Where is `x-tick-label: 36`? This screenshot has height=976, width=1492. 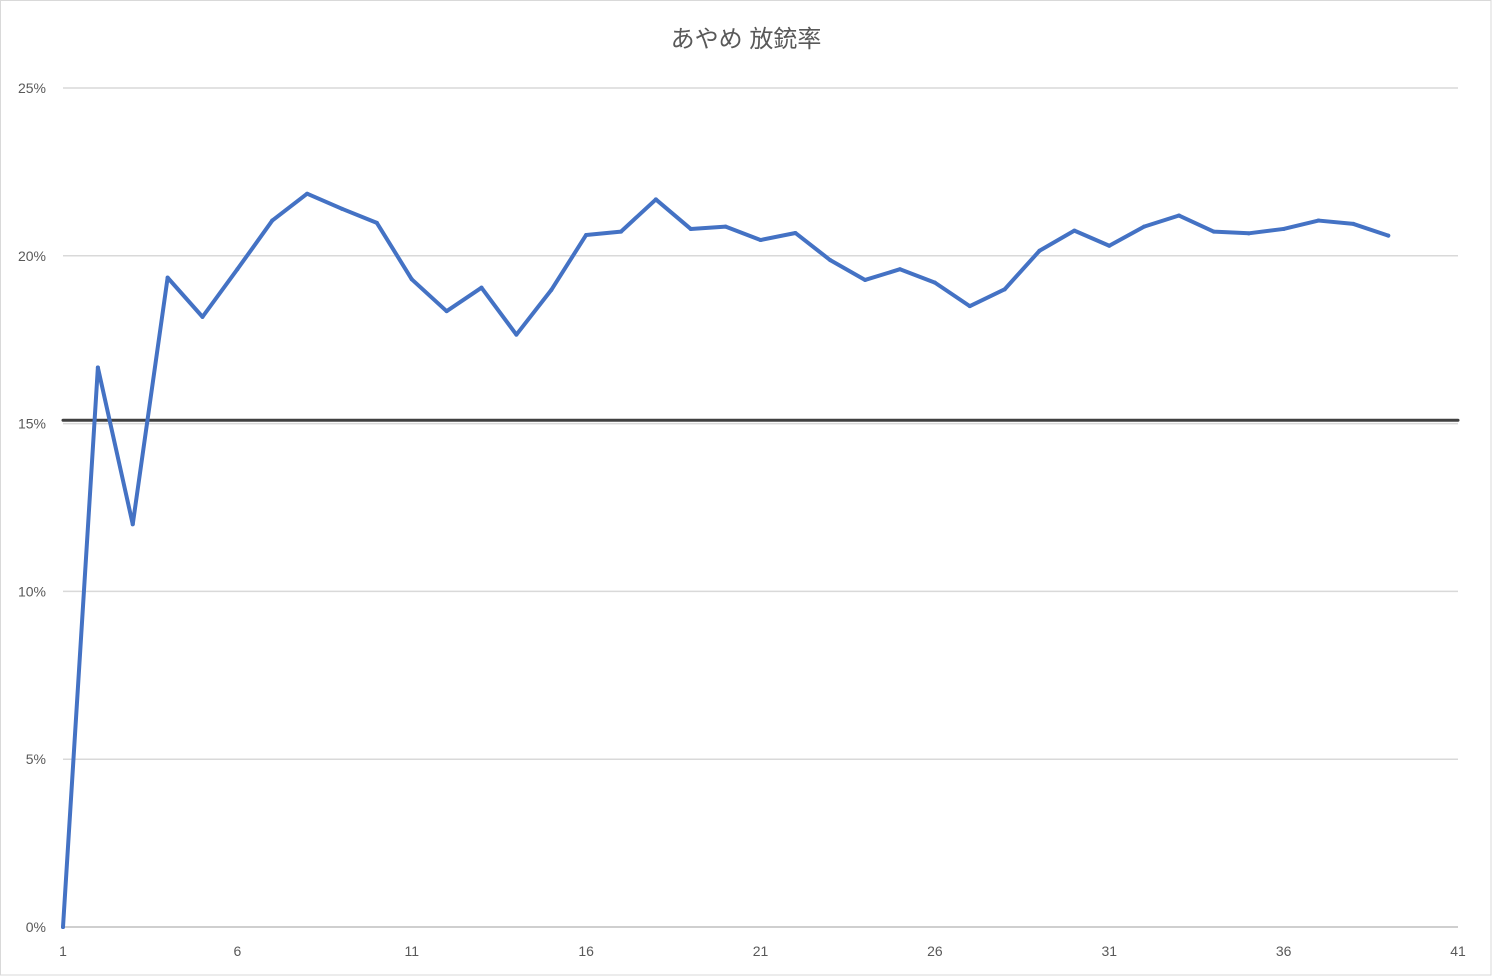
x-tick-label: 36 is located at coordinates (1284, 951).